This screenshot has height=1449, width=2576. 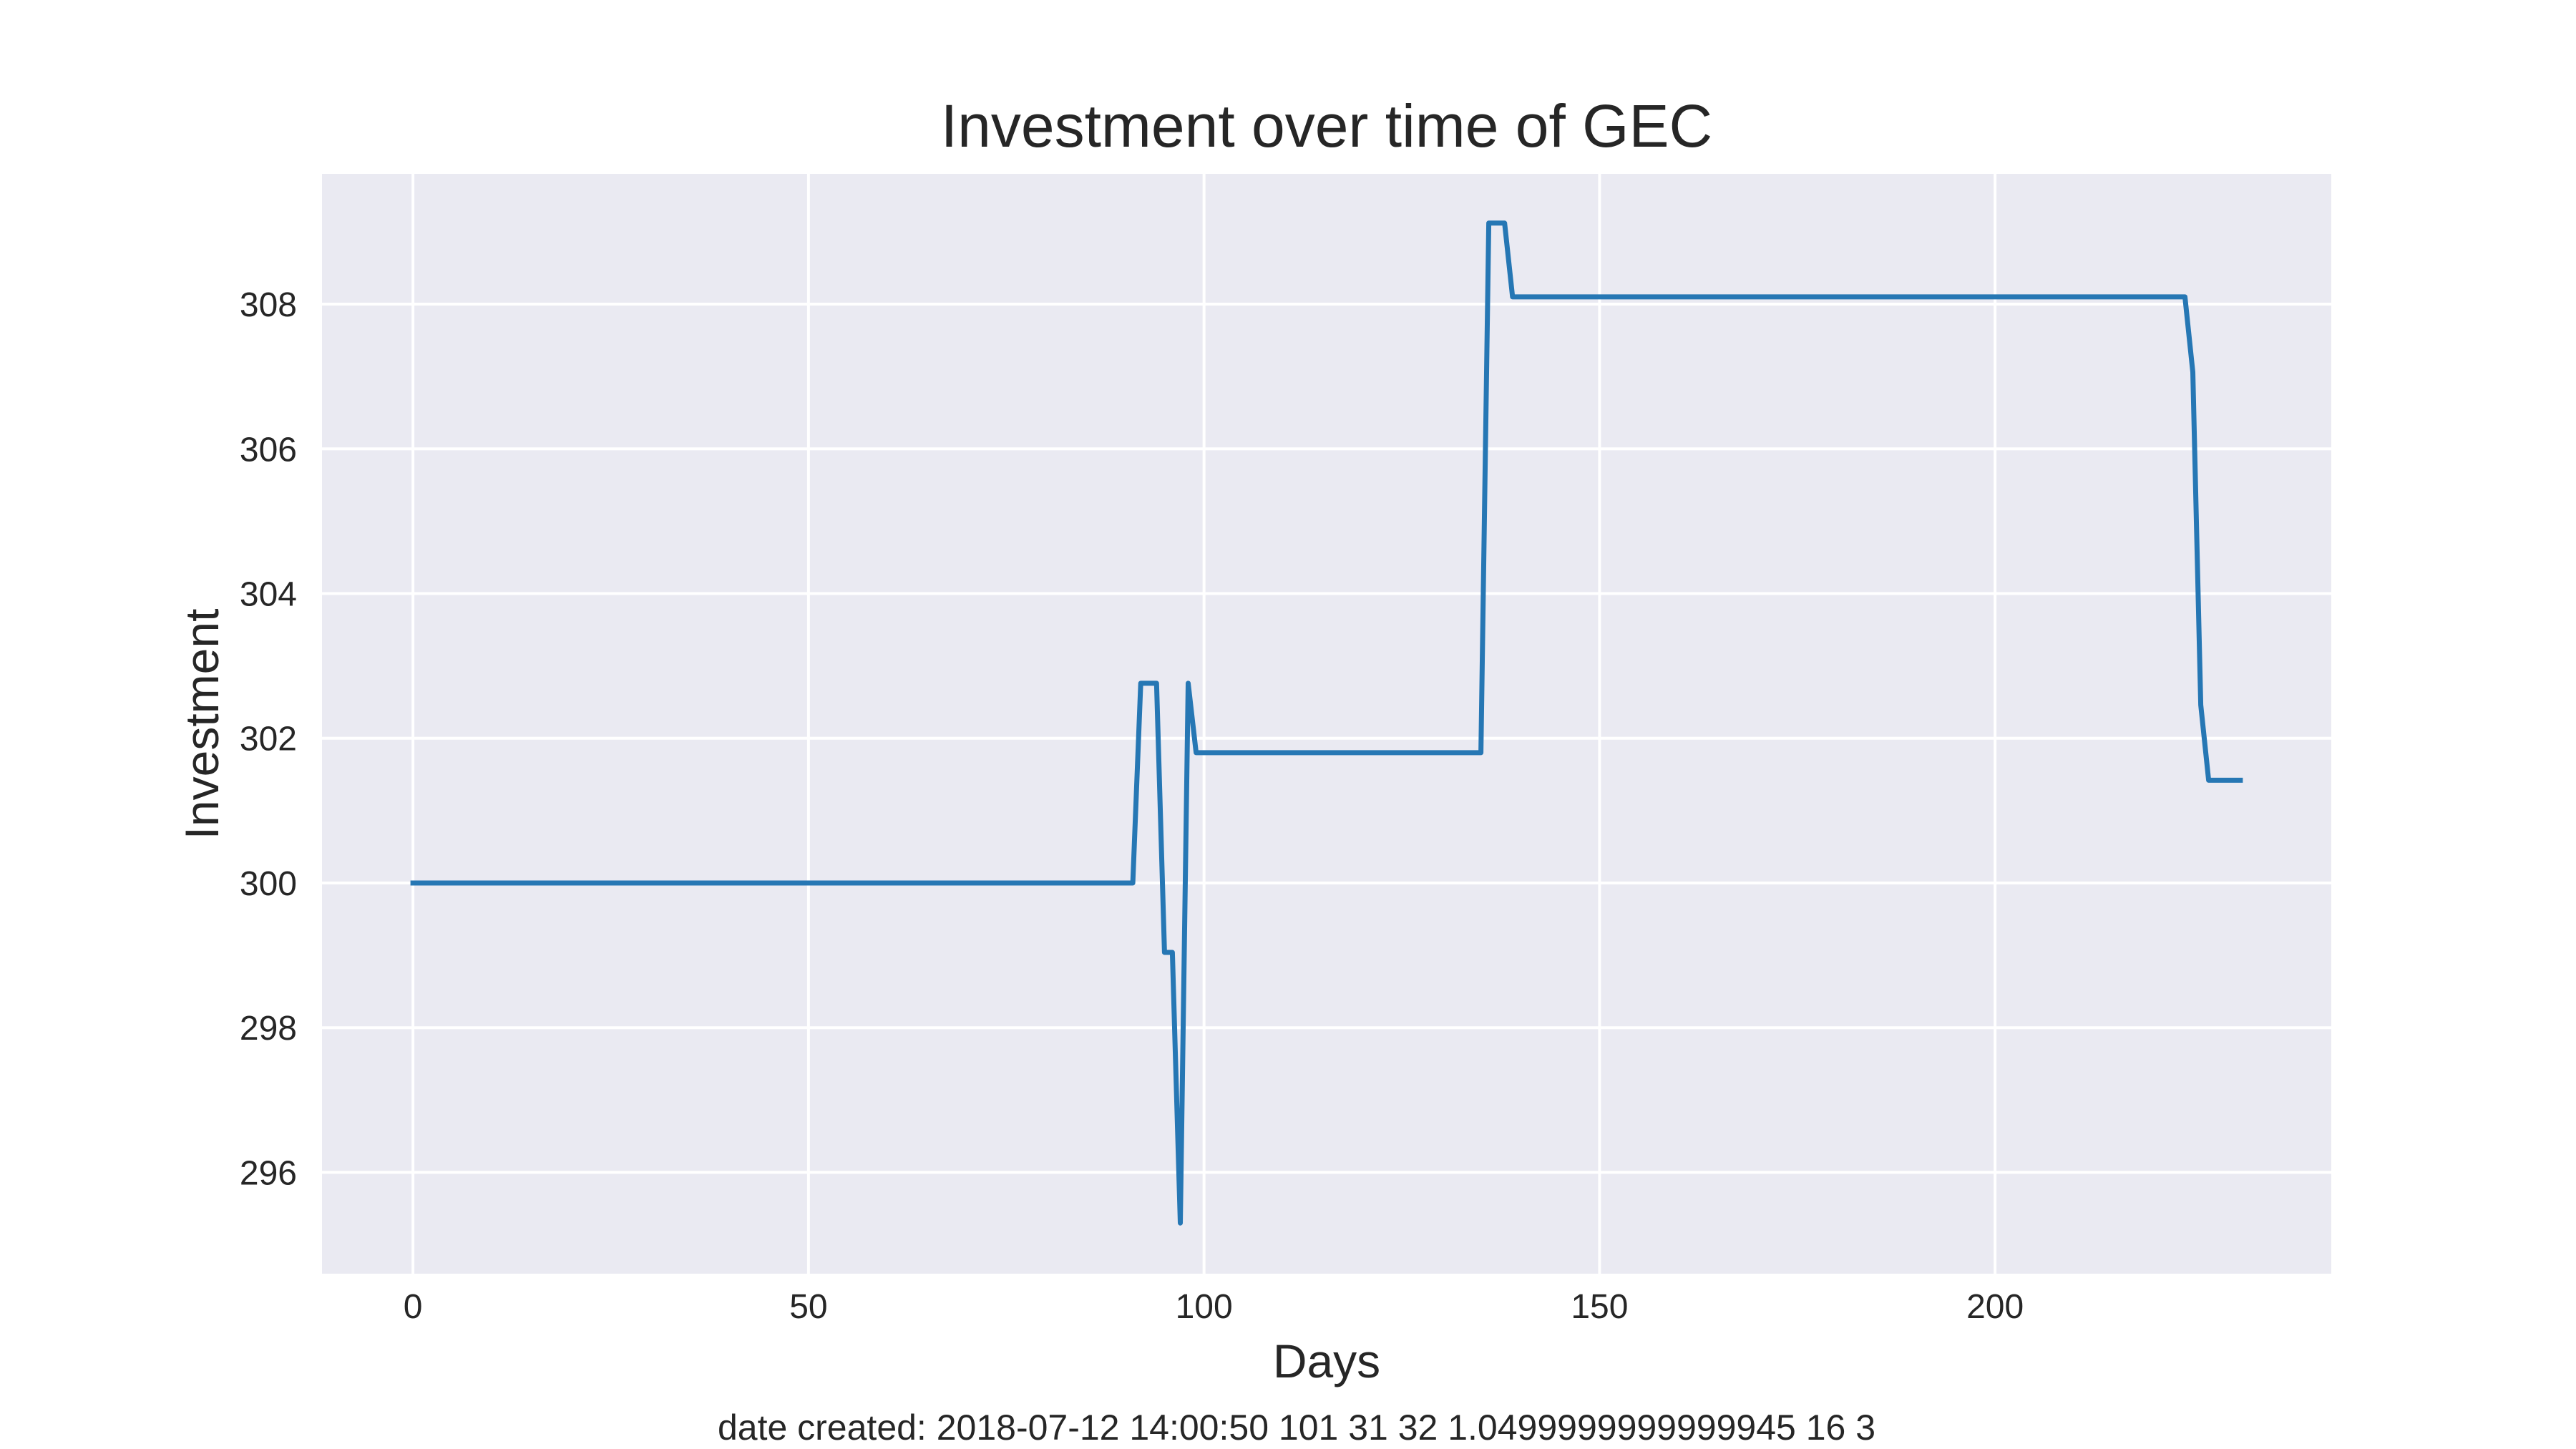 I want to click on y-tick-label-1: 298, so click(x=268, y=1029).